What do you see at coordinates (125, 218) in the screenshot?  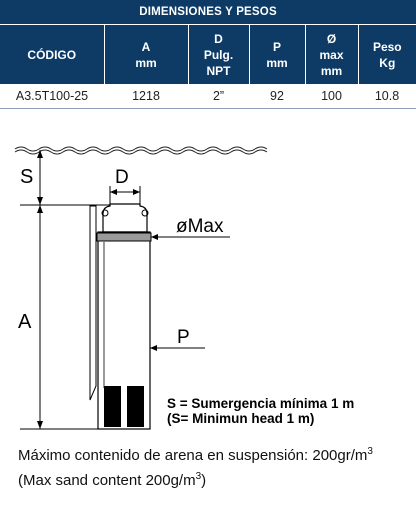 I see `pump-head` at bounding box center [125, 218].